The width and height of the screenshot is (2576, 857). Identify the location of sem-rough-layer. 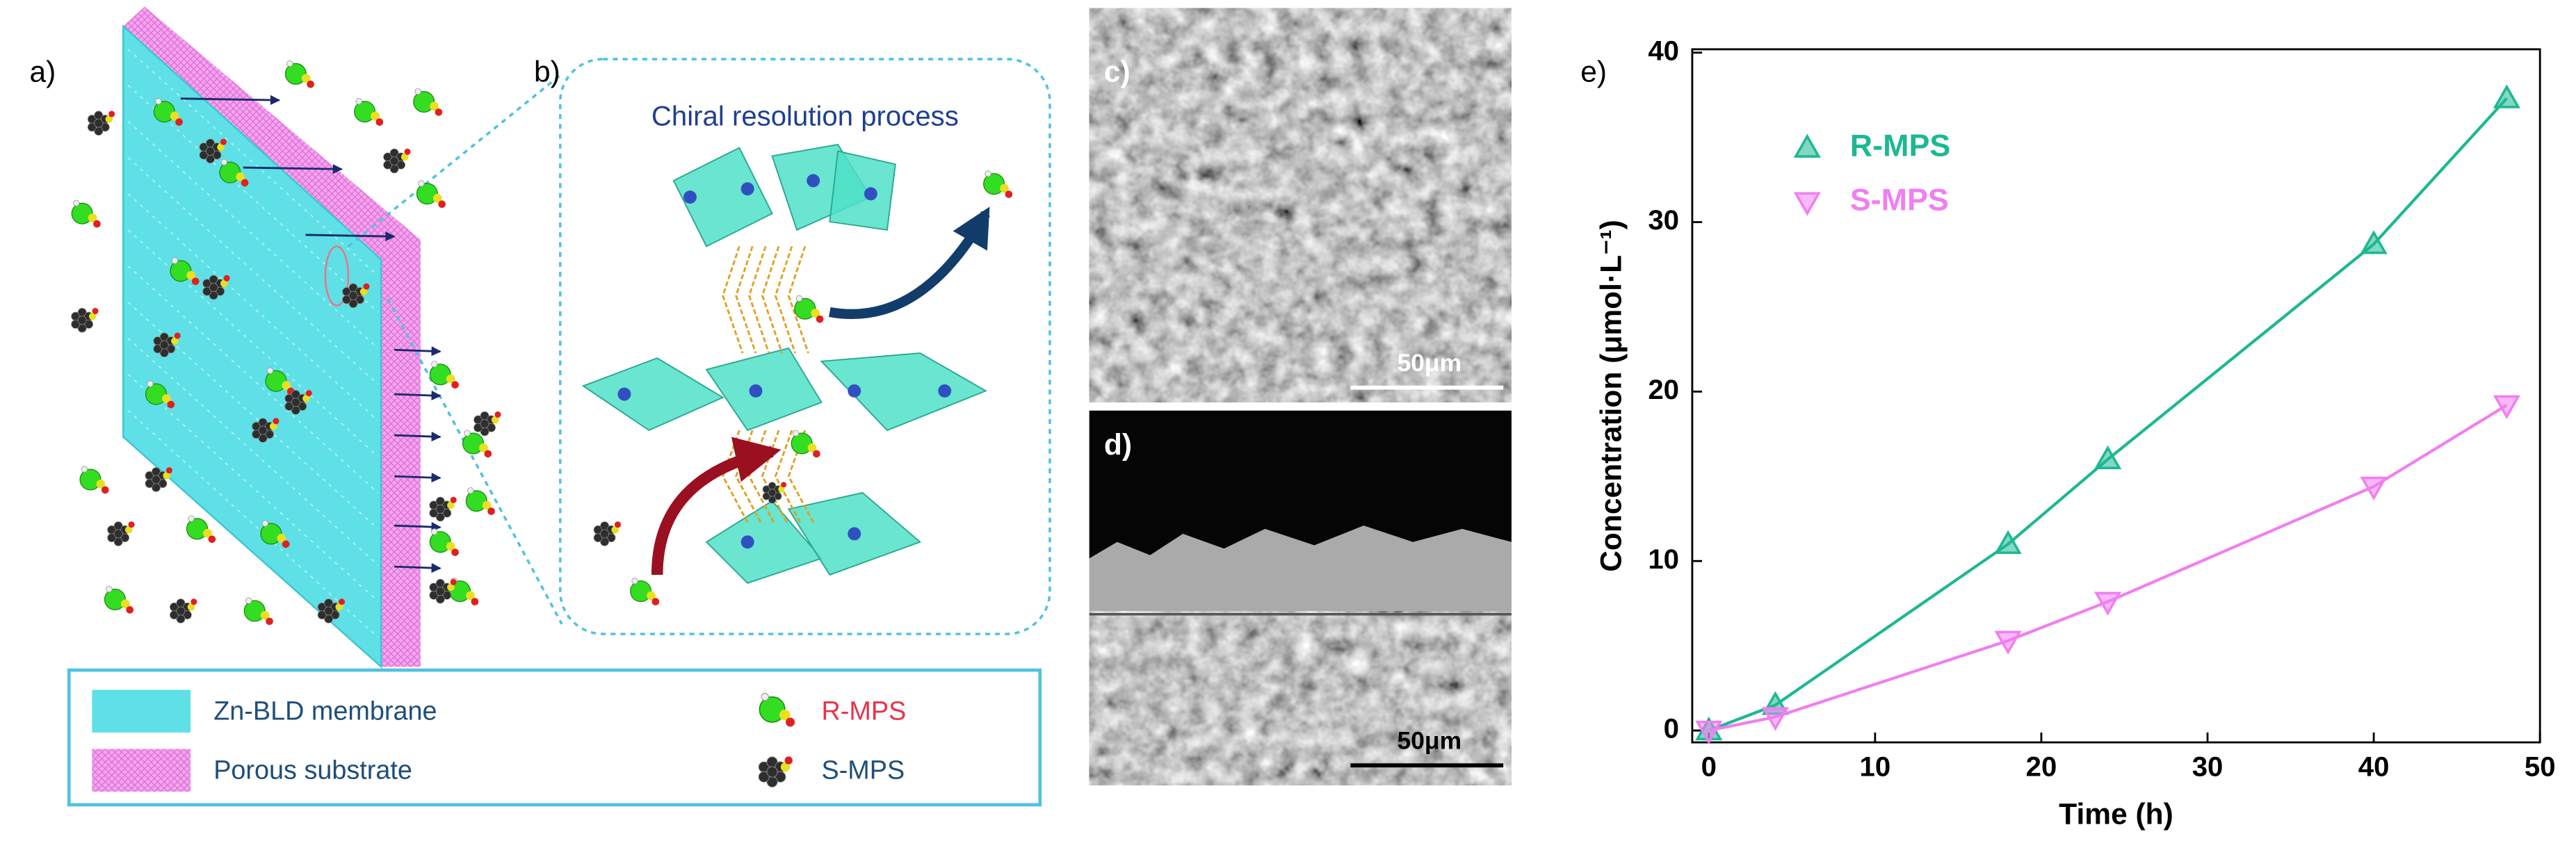
(1300, 574).